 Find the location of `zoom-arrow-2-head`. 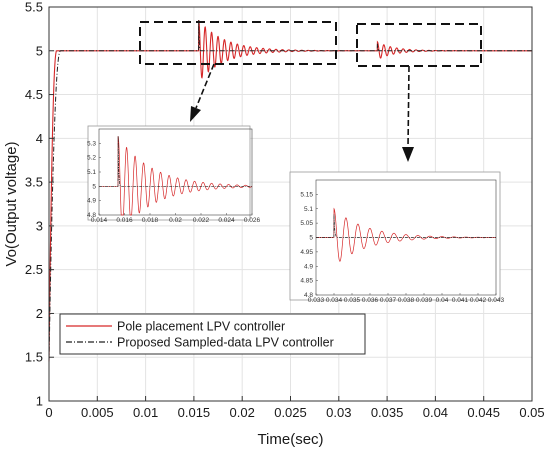

zoom-arrow-2-head is located at coordinates (408, 154).